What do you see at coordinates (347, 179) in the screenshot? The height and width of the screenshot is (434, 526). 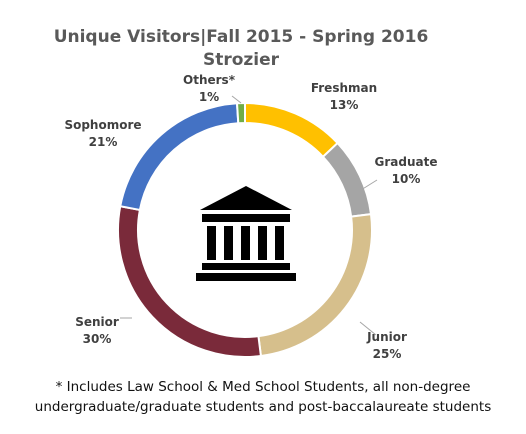 I see `slice-graduate` at bounding box center [347, 179].